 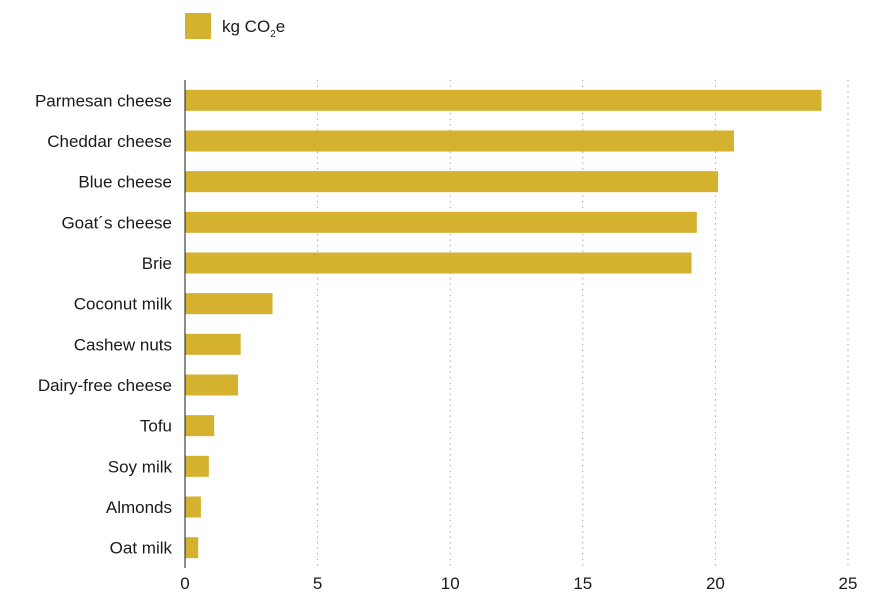 I want to click on legend-swatch, so click(x=198, y=26).